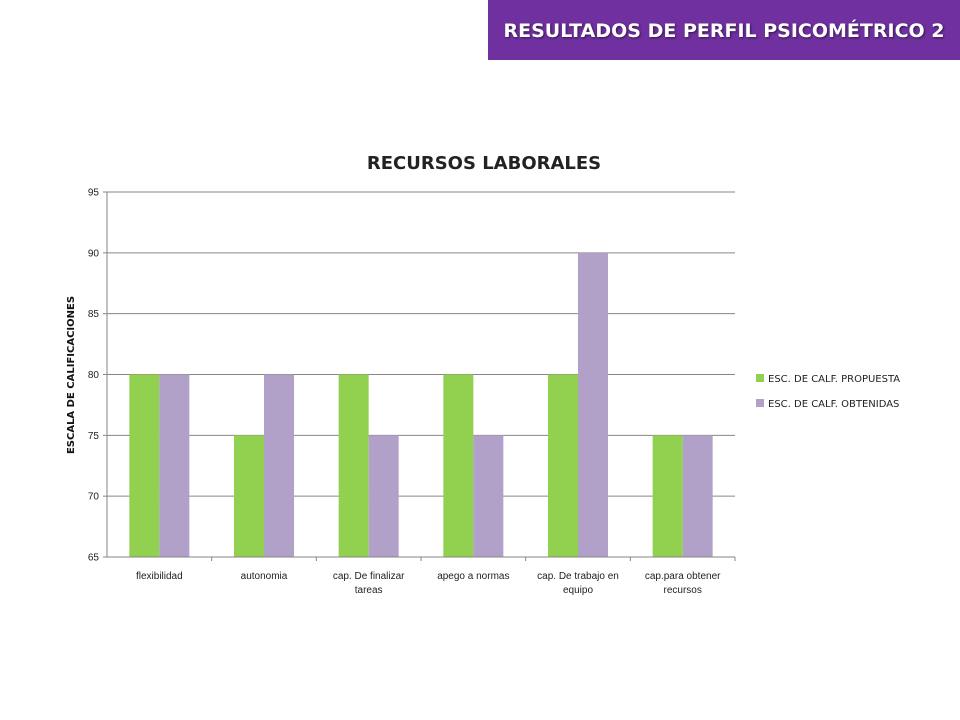  What do you see at coordinates (683, 583) in the screenshot?
I see `x-tick-label: cap.para obtener recursos` at bounding box center [683, 583].